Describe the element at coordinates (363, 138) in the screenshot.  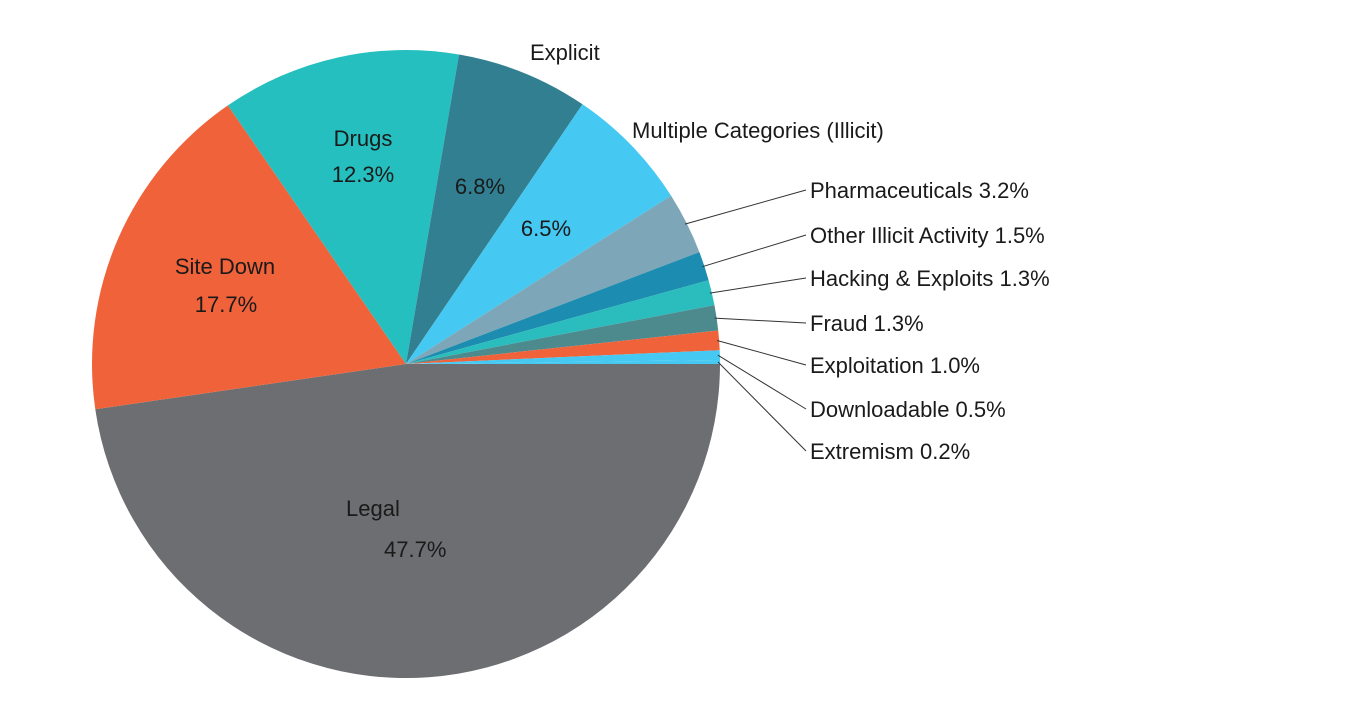
I see `slice-label-drugs: Drugs` at that location.